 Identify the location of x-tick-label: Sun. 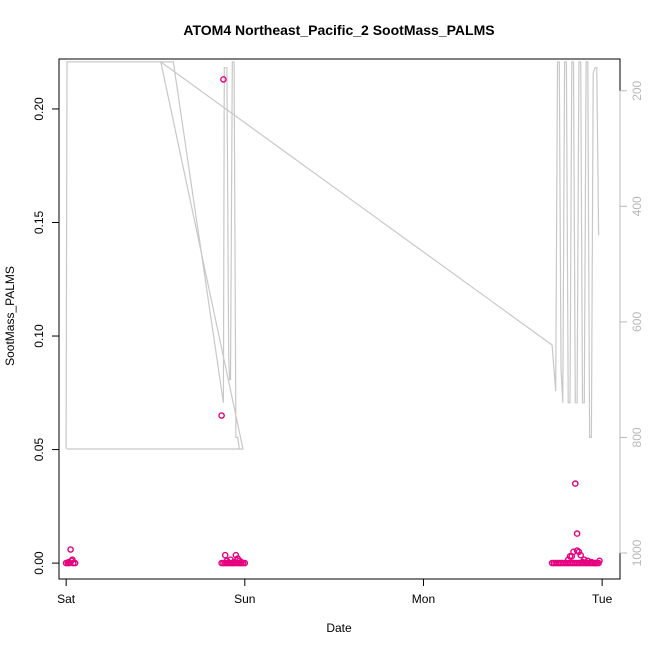
(244, 599).